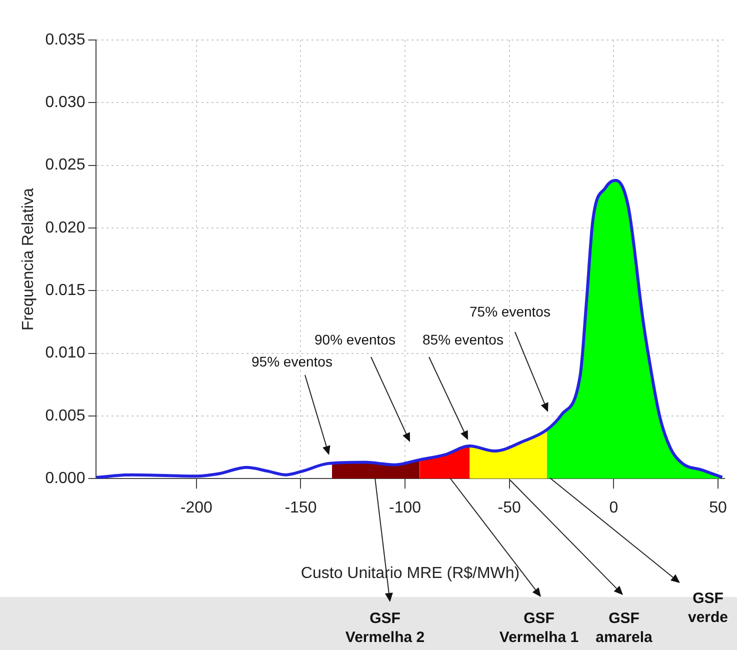 The image size is (737, 650). I want to click on x-tick-label: 50, so click(718, 508).